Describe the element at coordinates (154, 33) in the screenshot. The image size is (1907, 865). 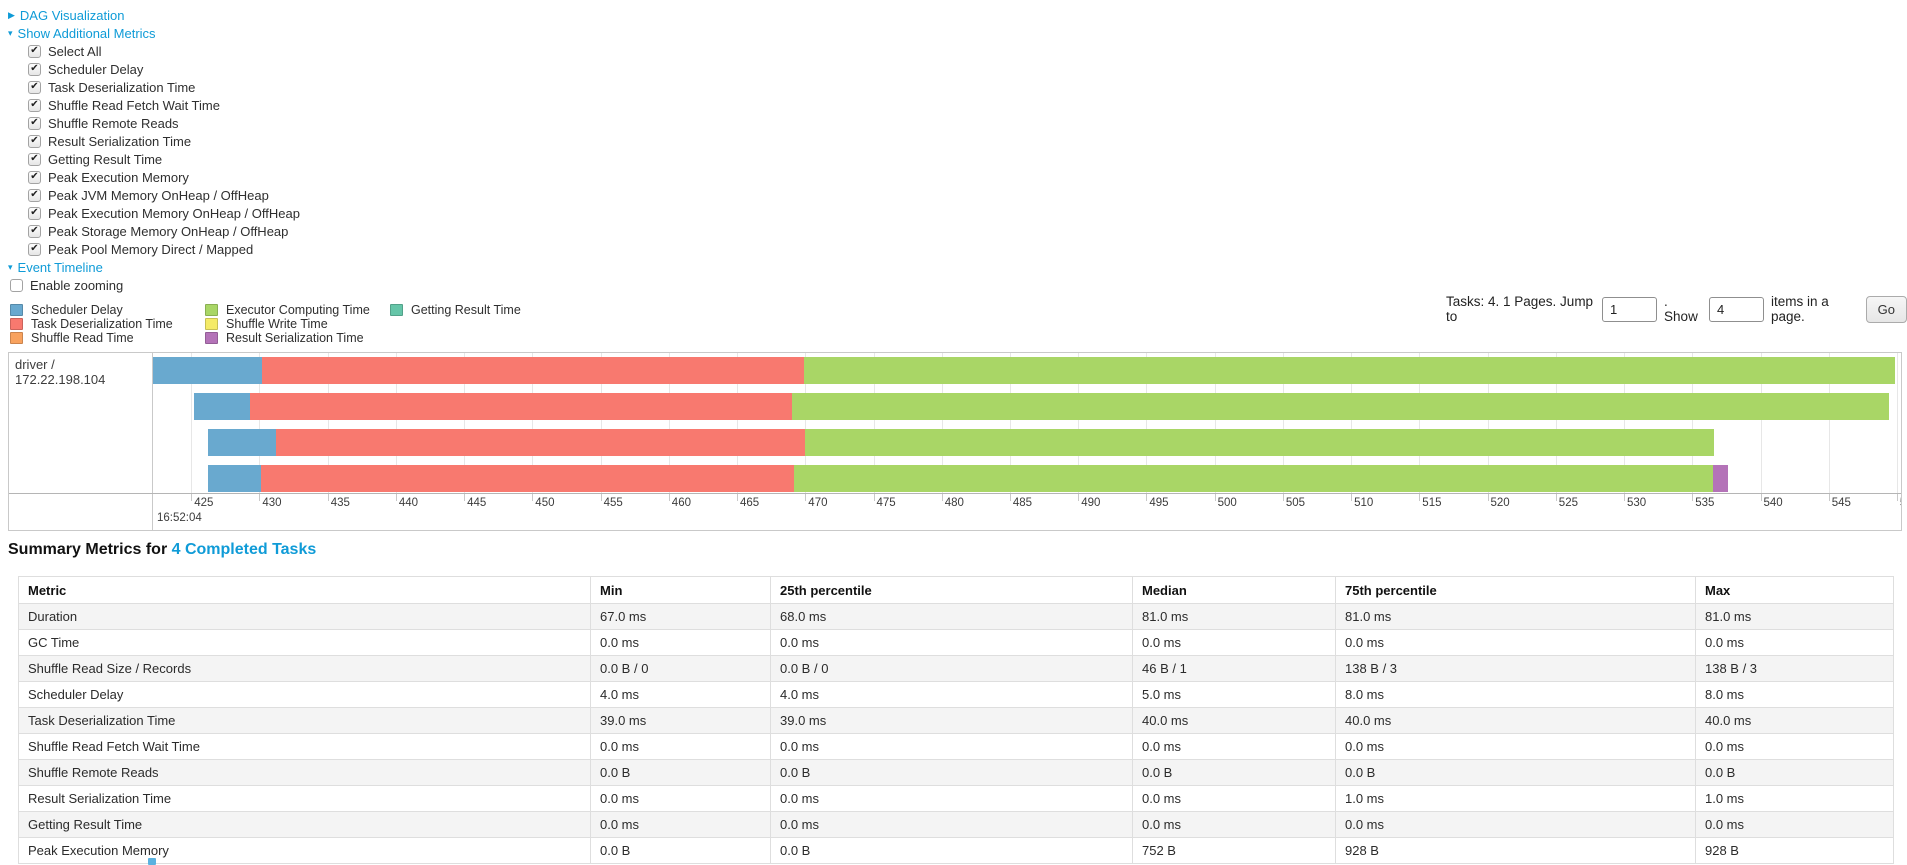
I see `show-additional-metrics-toggle: ▾ Show Additional Metrics` at that location.